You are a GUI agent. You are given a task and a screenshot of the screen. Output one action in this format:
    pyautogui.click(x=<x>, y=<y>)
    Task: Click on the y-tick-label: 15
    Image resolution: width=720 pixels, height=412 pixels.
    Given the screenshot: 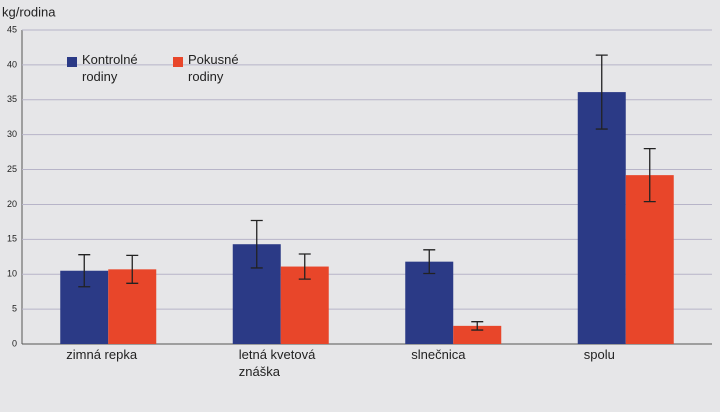 What is the action you would take?
    pyautogui.click(x=12, y=239)
    